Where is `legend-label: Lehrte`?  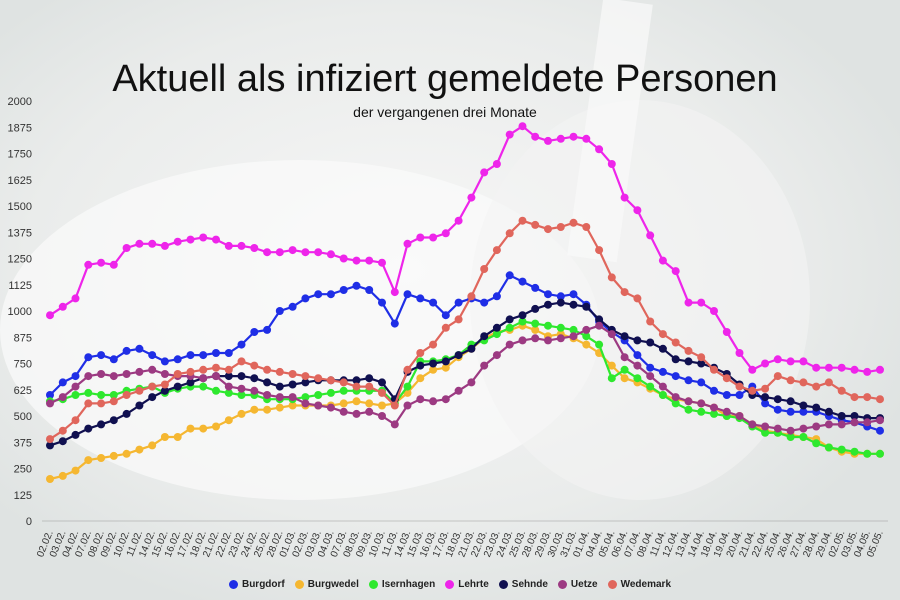
legend-label: Lehrte is located at coordinates (473, 584).